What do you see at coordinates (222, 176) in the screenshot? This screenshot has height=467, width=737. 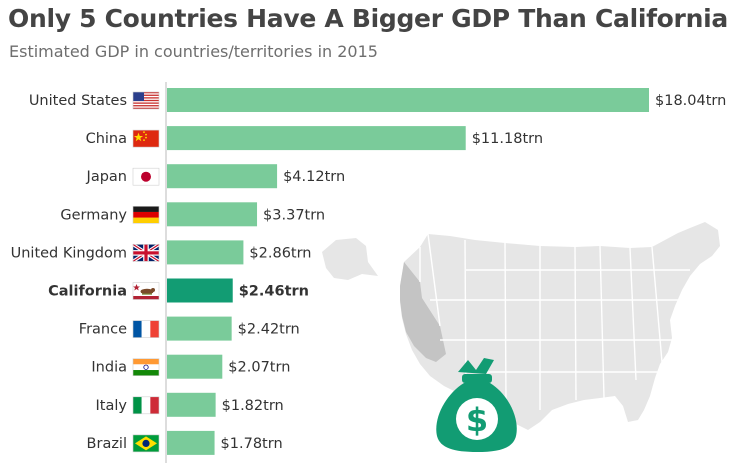 I see `bar-japan` at bounding box center [222, 176].